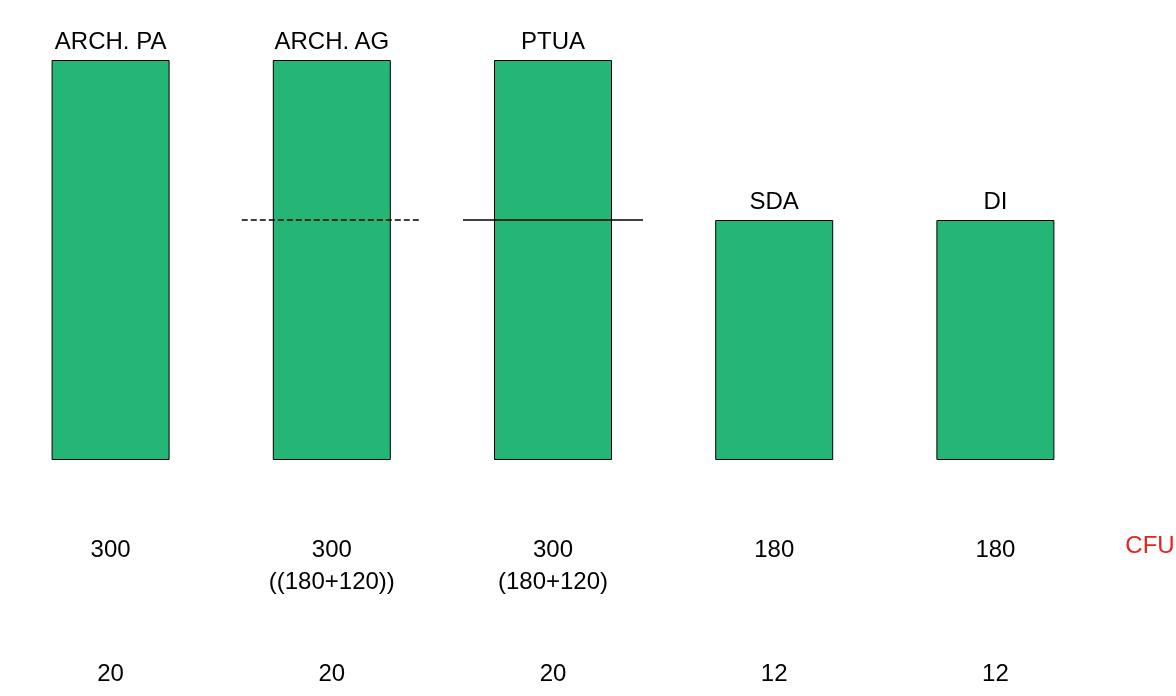 The width and height of the screenshot is (1176, 696). What do you see at coordinates (110, 548) in the screenshot?
I see `data-label: 300` at bounding box center [110, 548].